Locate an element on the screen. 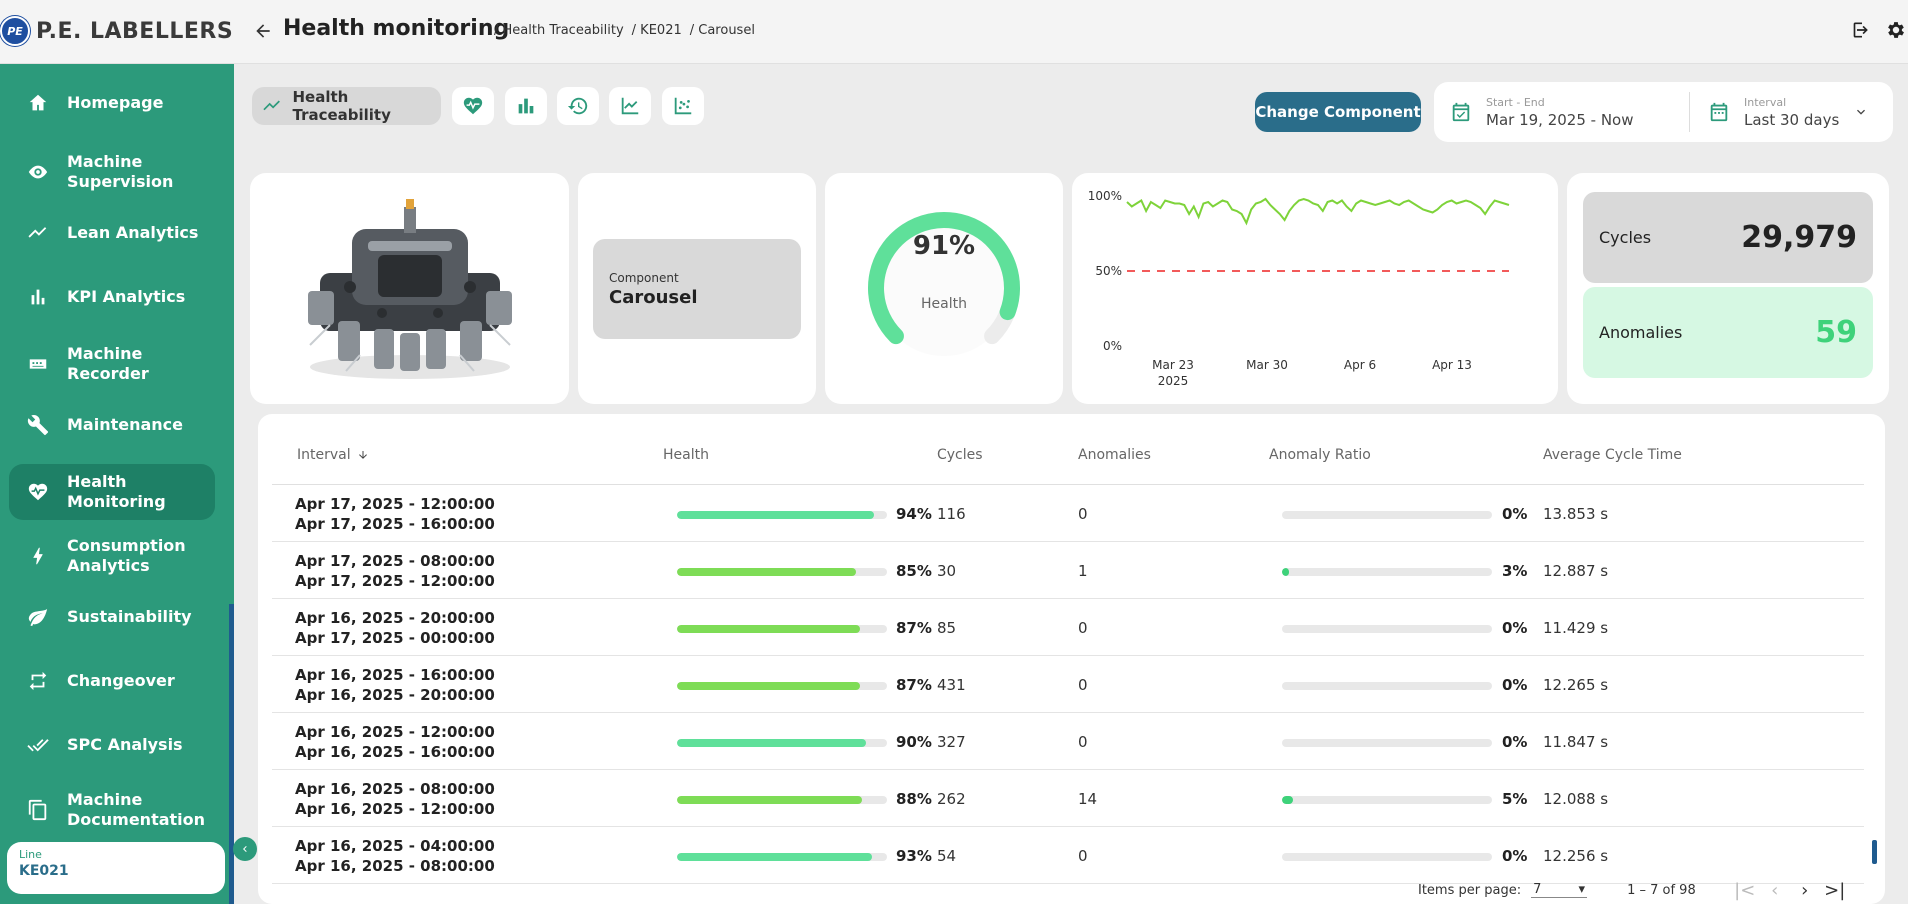 The image size is (1908, 904). sidebar-collapse-button is located at coordinates (245, 849).